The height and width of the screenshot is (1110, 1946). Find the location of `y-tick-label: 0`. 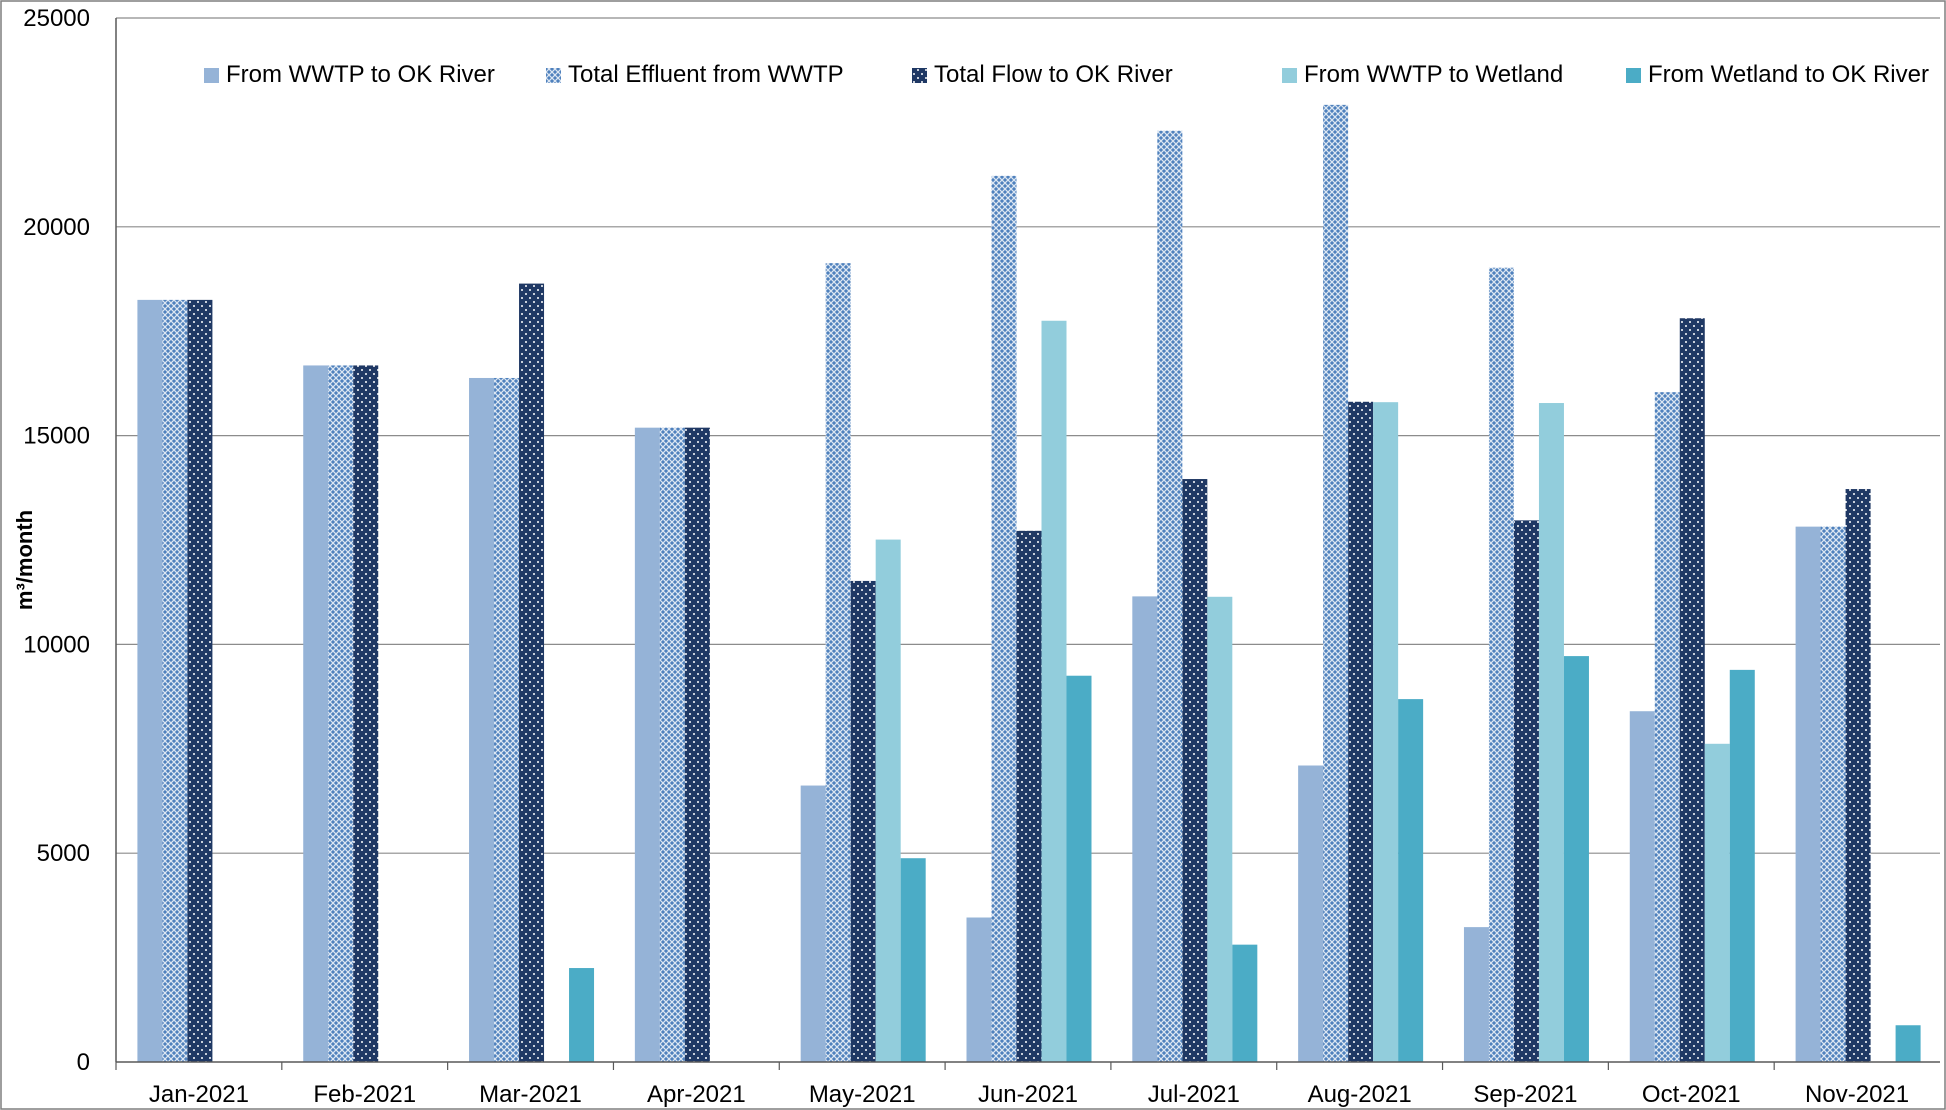

y-tick-label: 0 is located at coordinates (83, 1062).